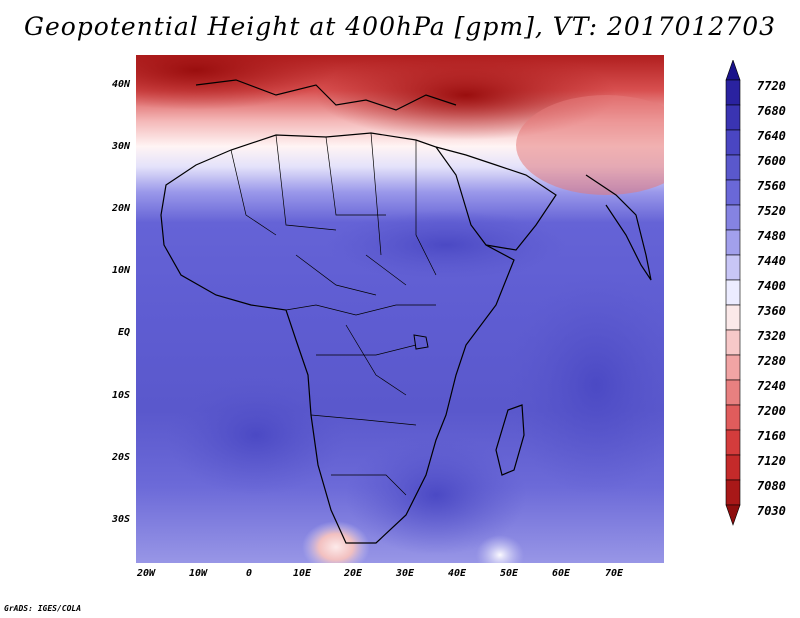 The height and width of the screenshot is (618, 800). What do you see at coordinates (510, 440) in the screenshot?
I see `madagascar-coastline` at bounding box center [510, 440].